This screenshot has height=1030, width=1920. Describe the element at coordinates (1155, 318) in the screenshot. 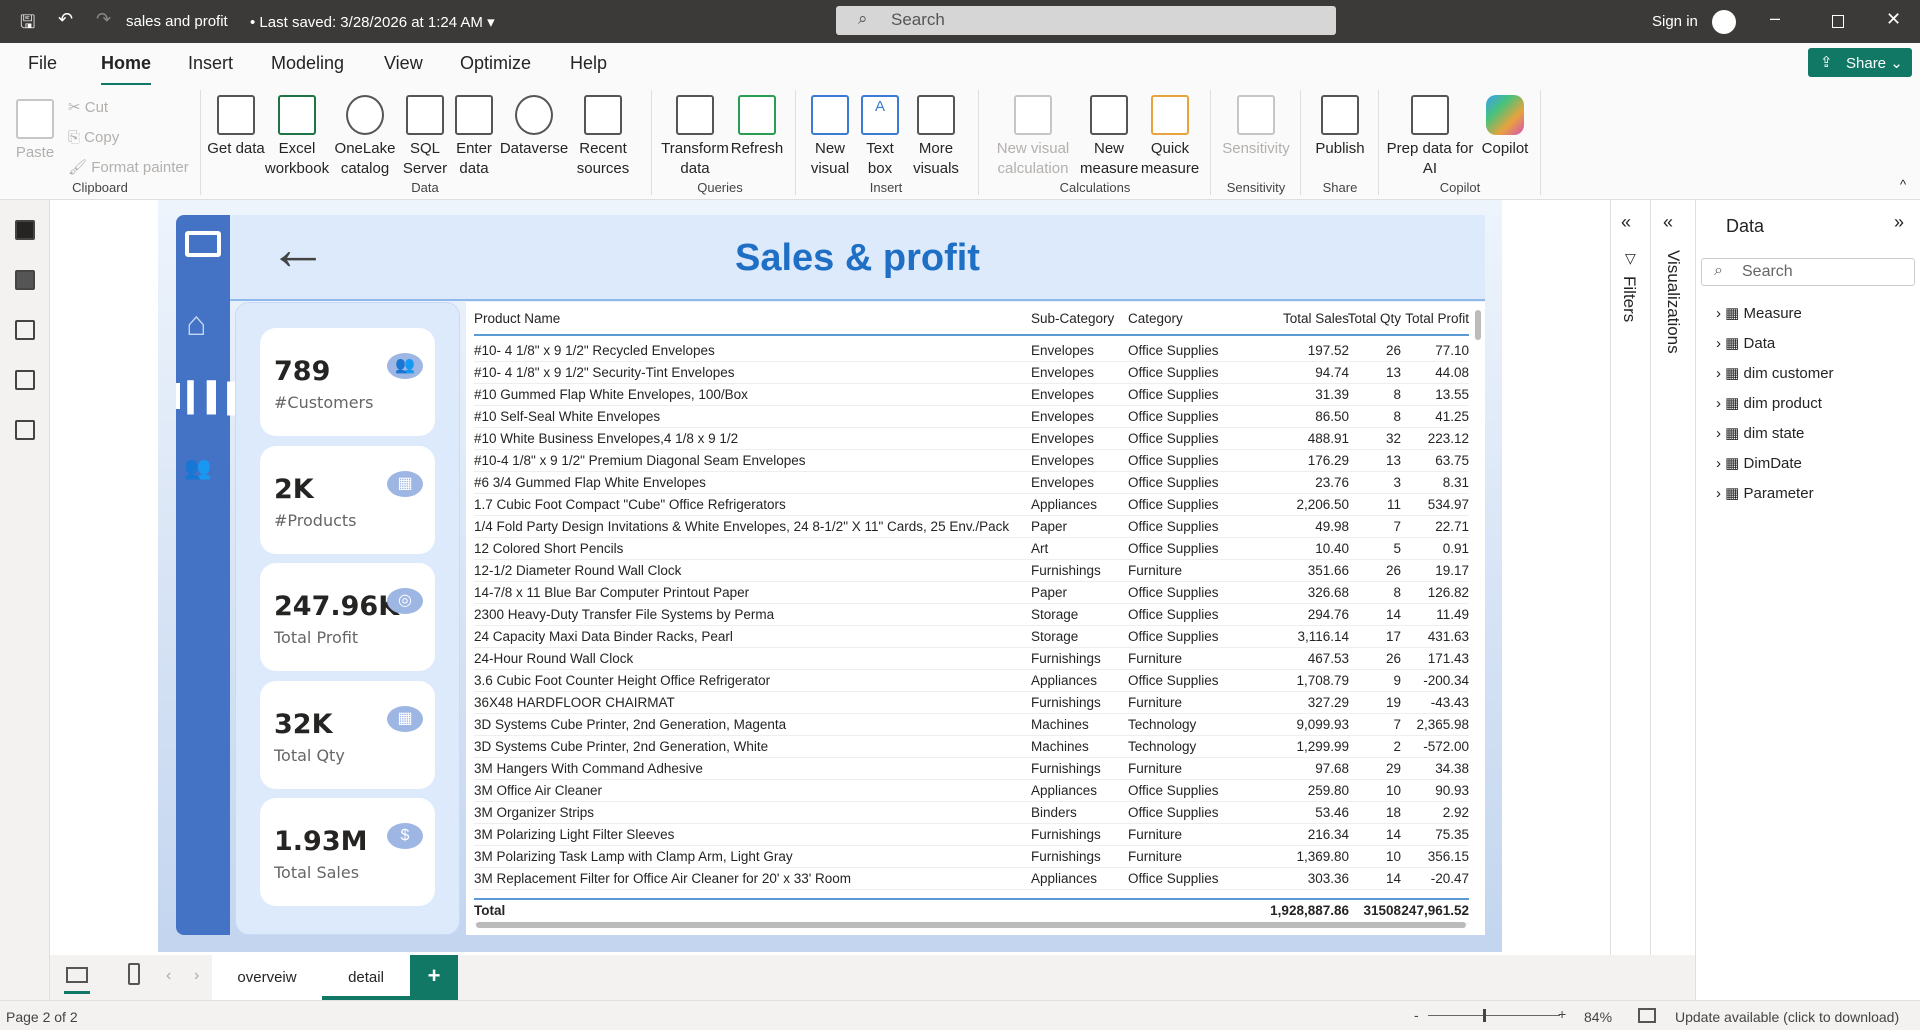

I see `column-header: Category` at that location.